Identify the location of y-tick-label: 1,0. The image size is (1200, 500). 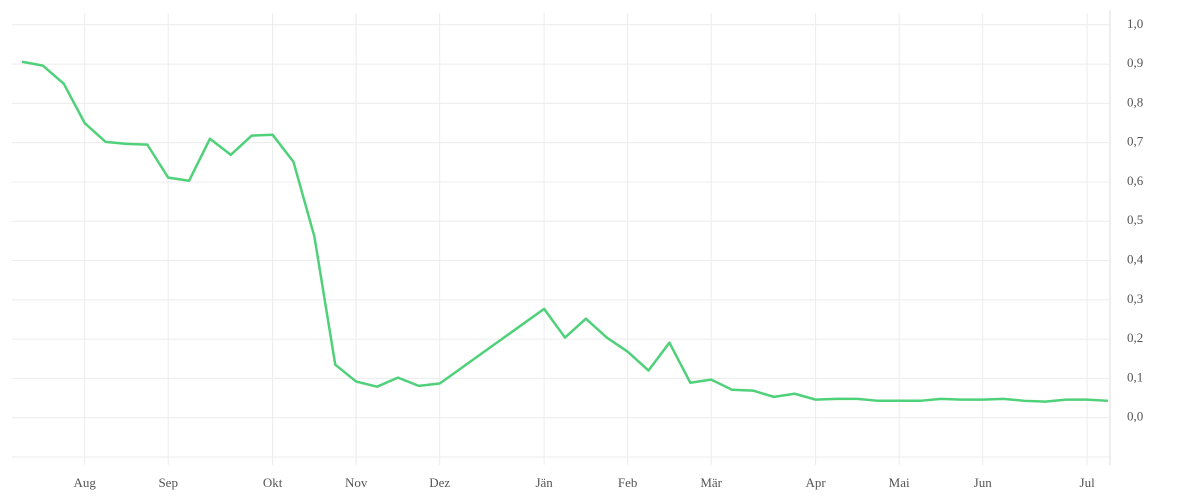
(1135, 23).